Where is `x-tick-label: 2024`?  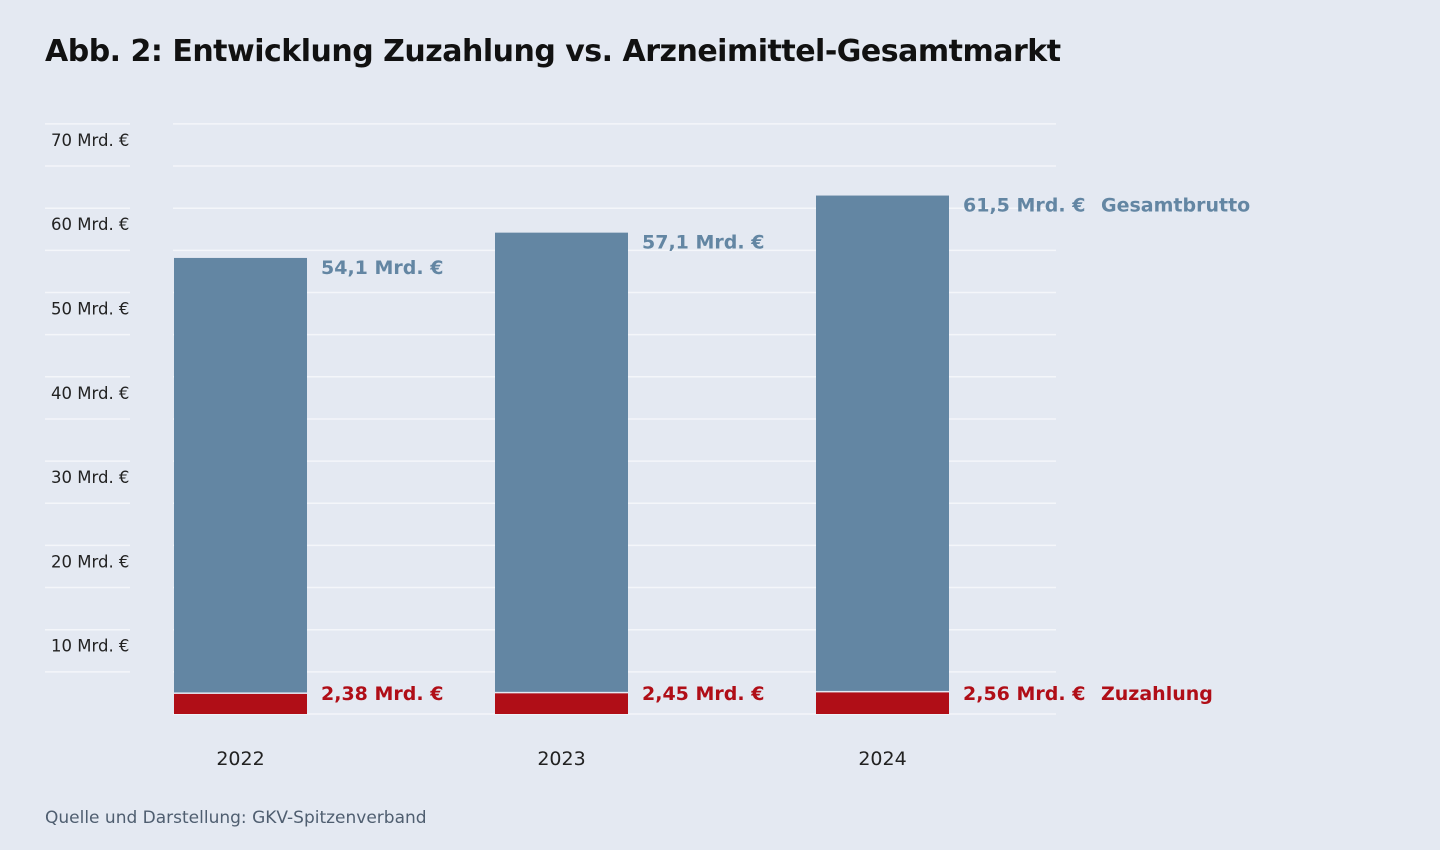 x-tick-label: 2024 is located at coordinates (882, 759).